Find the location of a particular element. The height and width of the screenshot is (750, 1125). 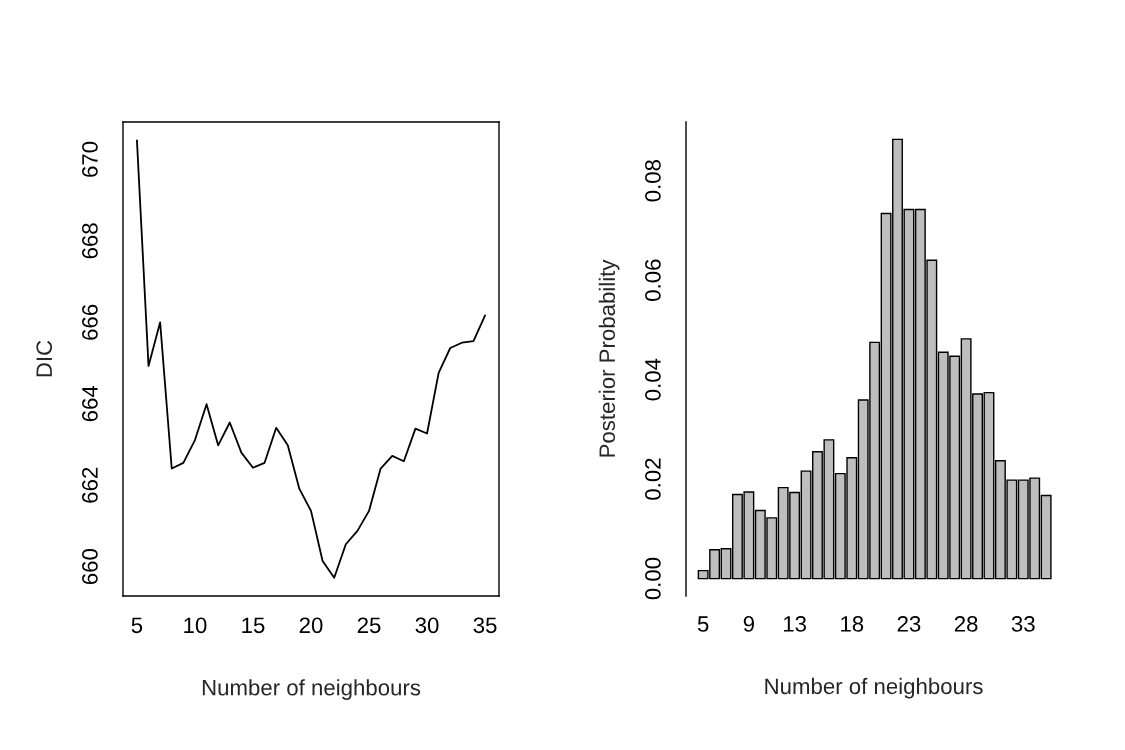

y-axis-title: Posterior Probability is located at coordinates (609, 358).